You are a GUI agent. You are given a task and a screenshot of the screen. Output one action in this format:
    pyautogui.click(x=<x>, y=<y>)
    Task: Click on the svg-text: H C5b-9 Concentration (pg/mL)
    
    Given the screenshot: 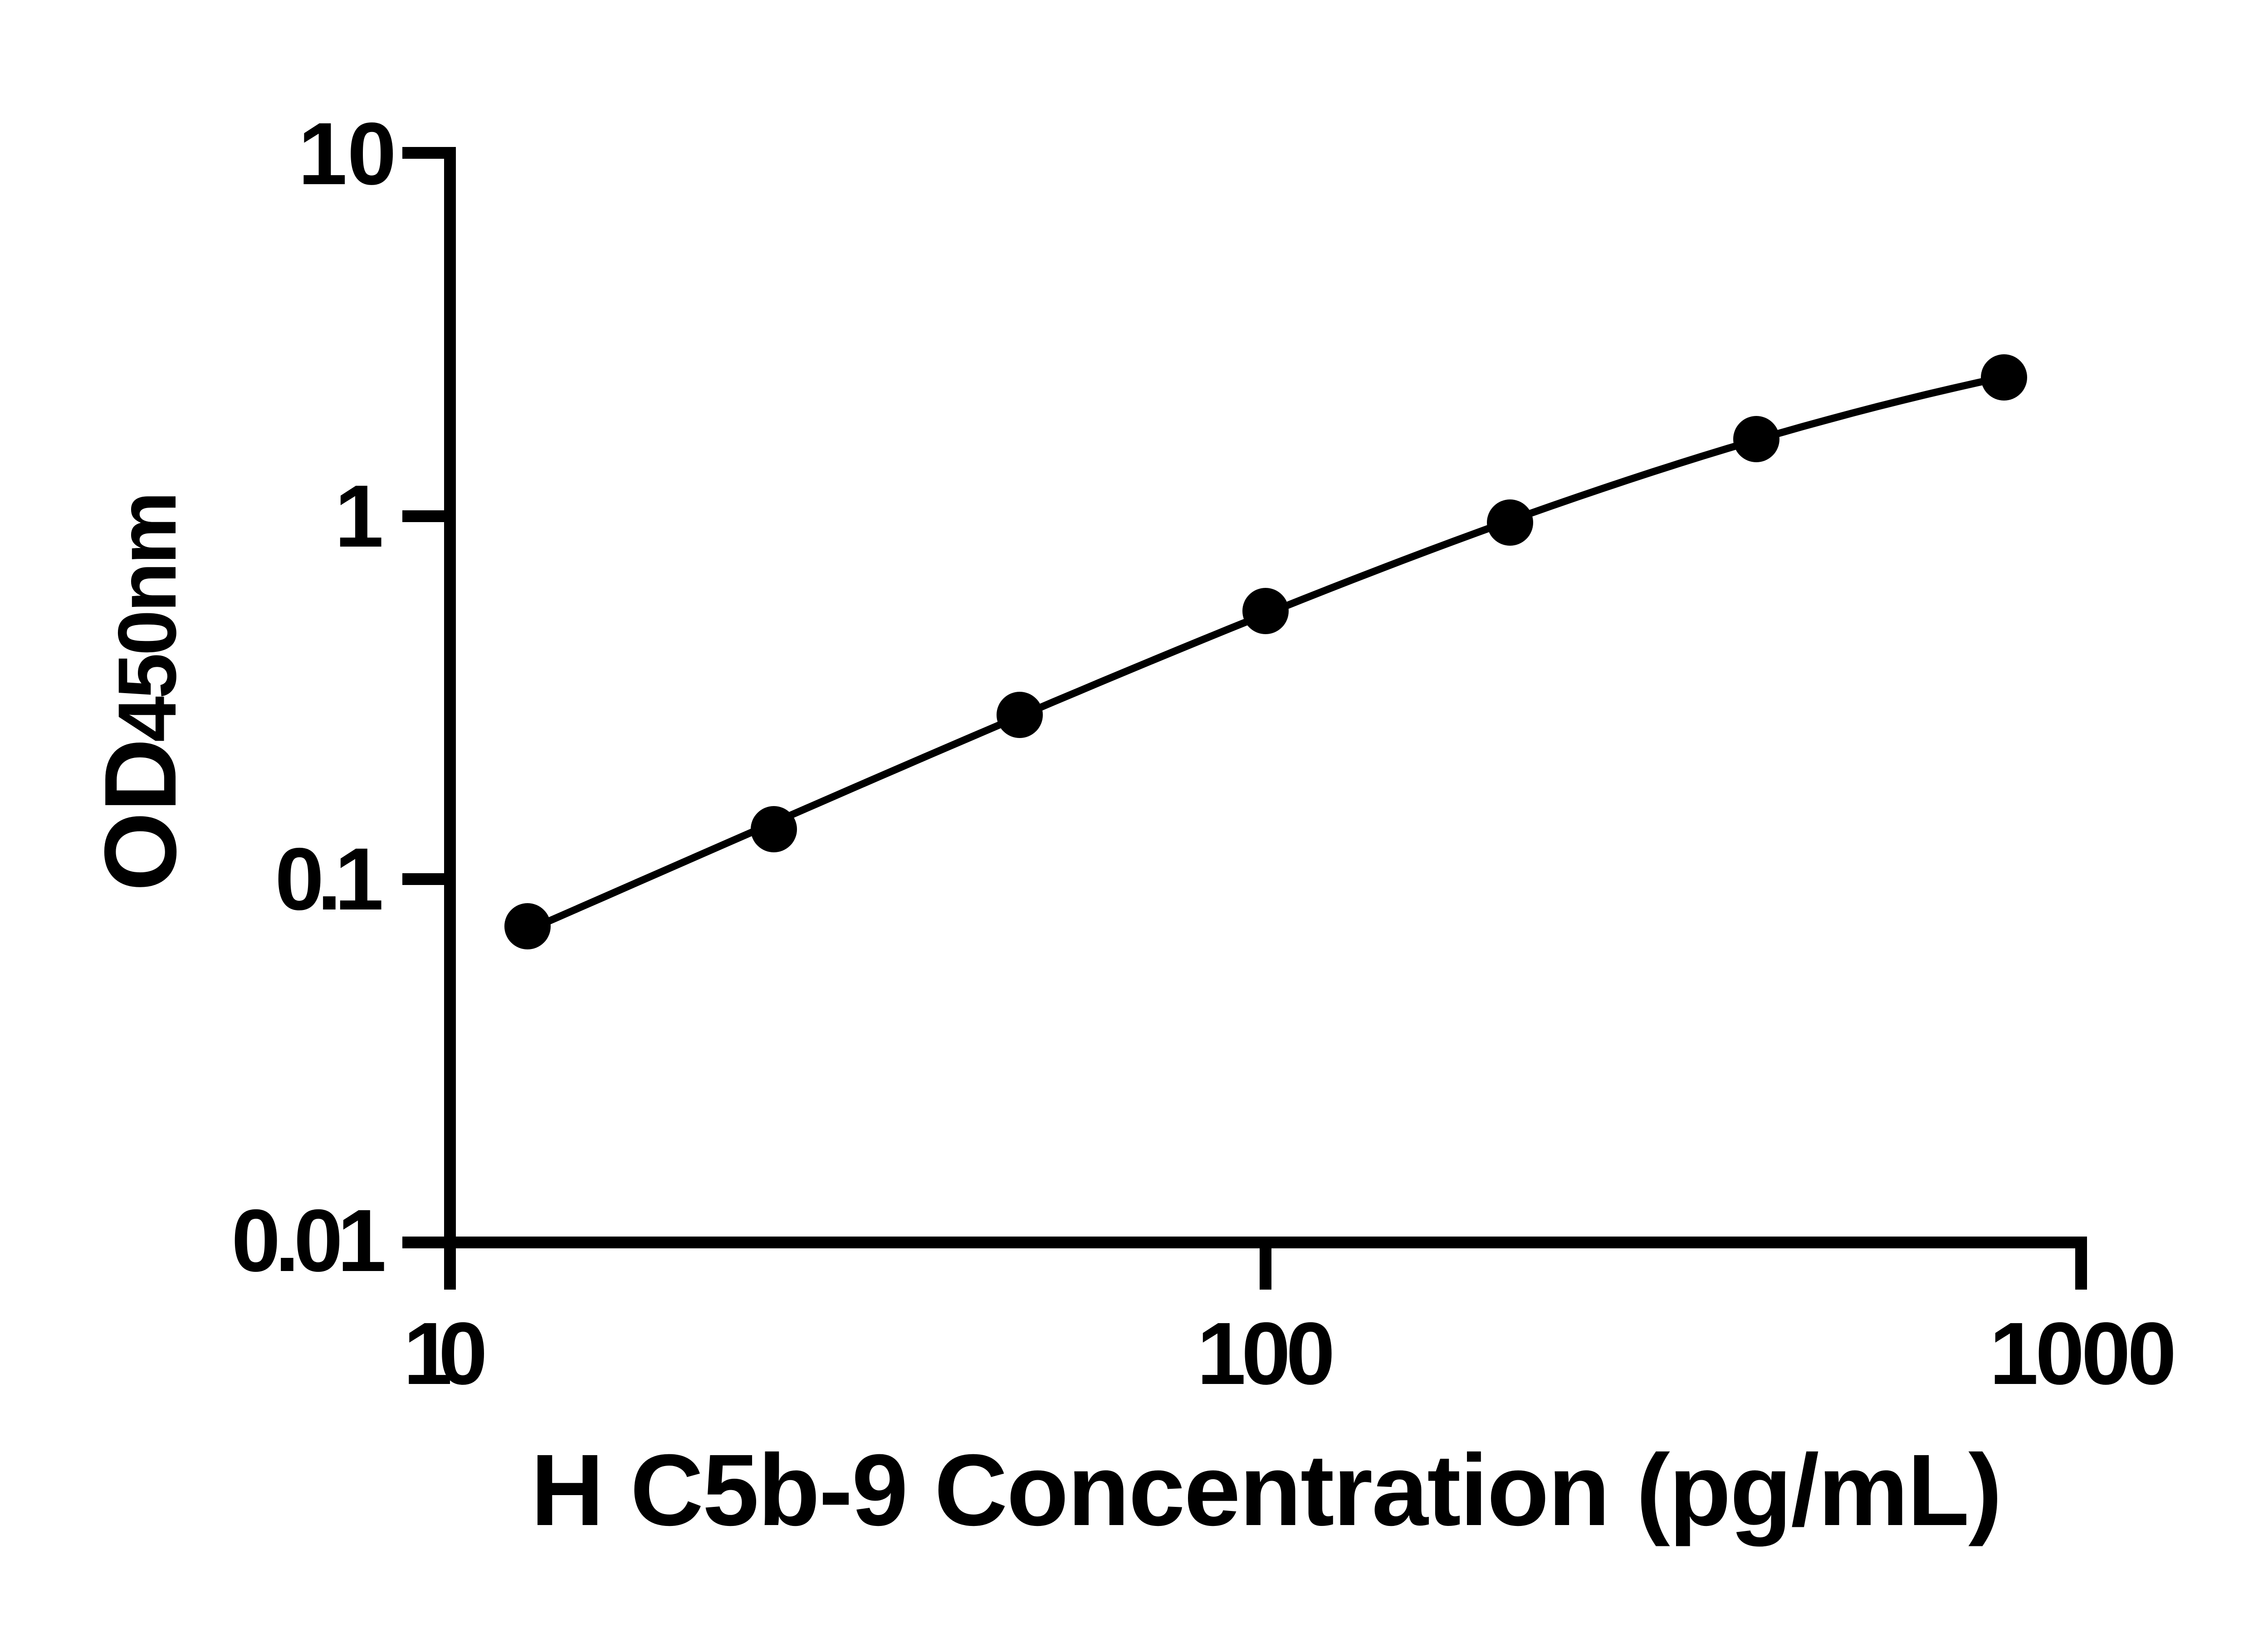 What is the action you would take?
    pyautogui.click(x=1266, y=1490)
    